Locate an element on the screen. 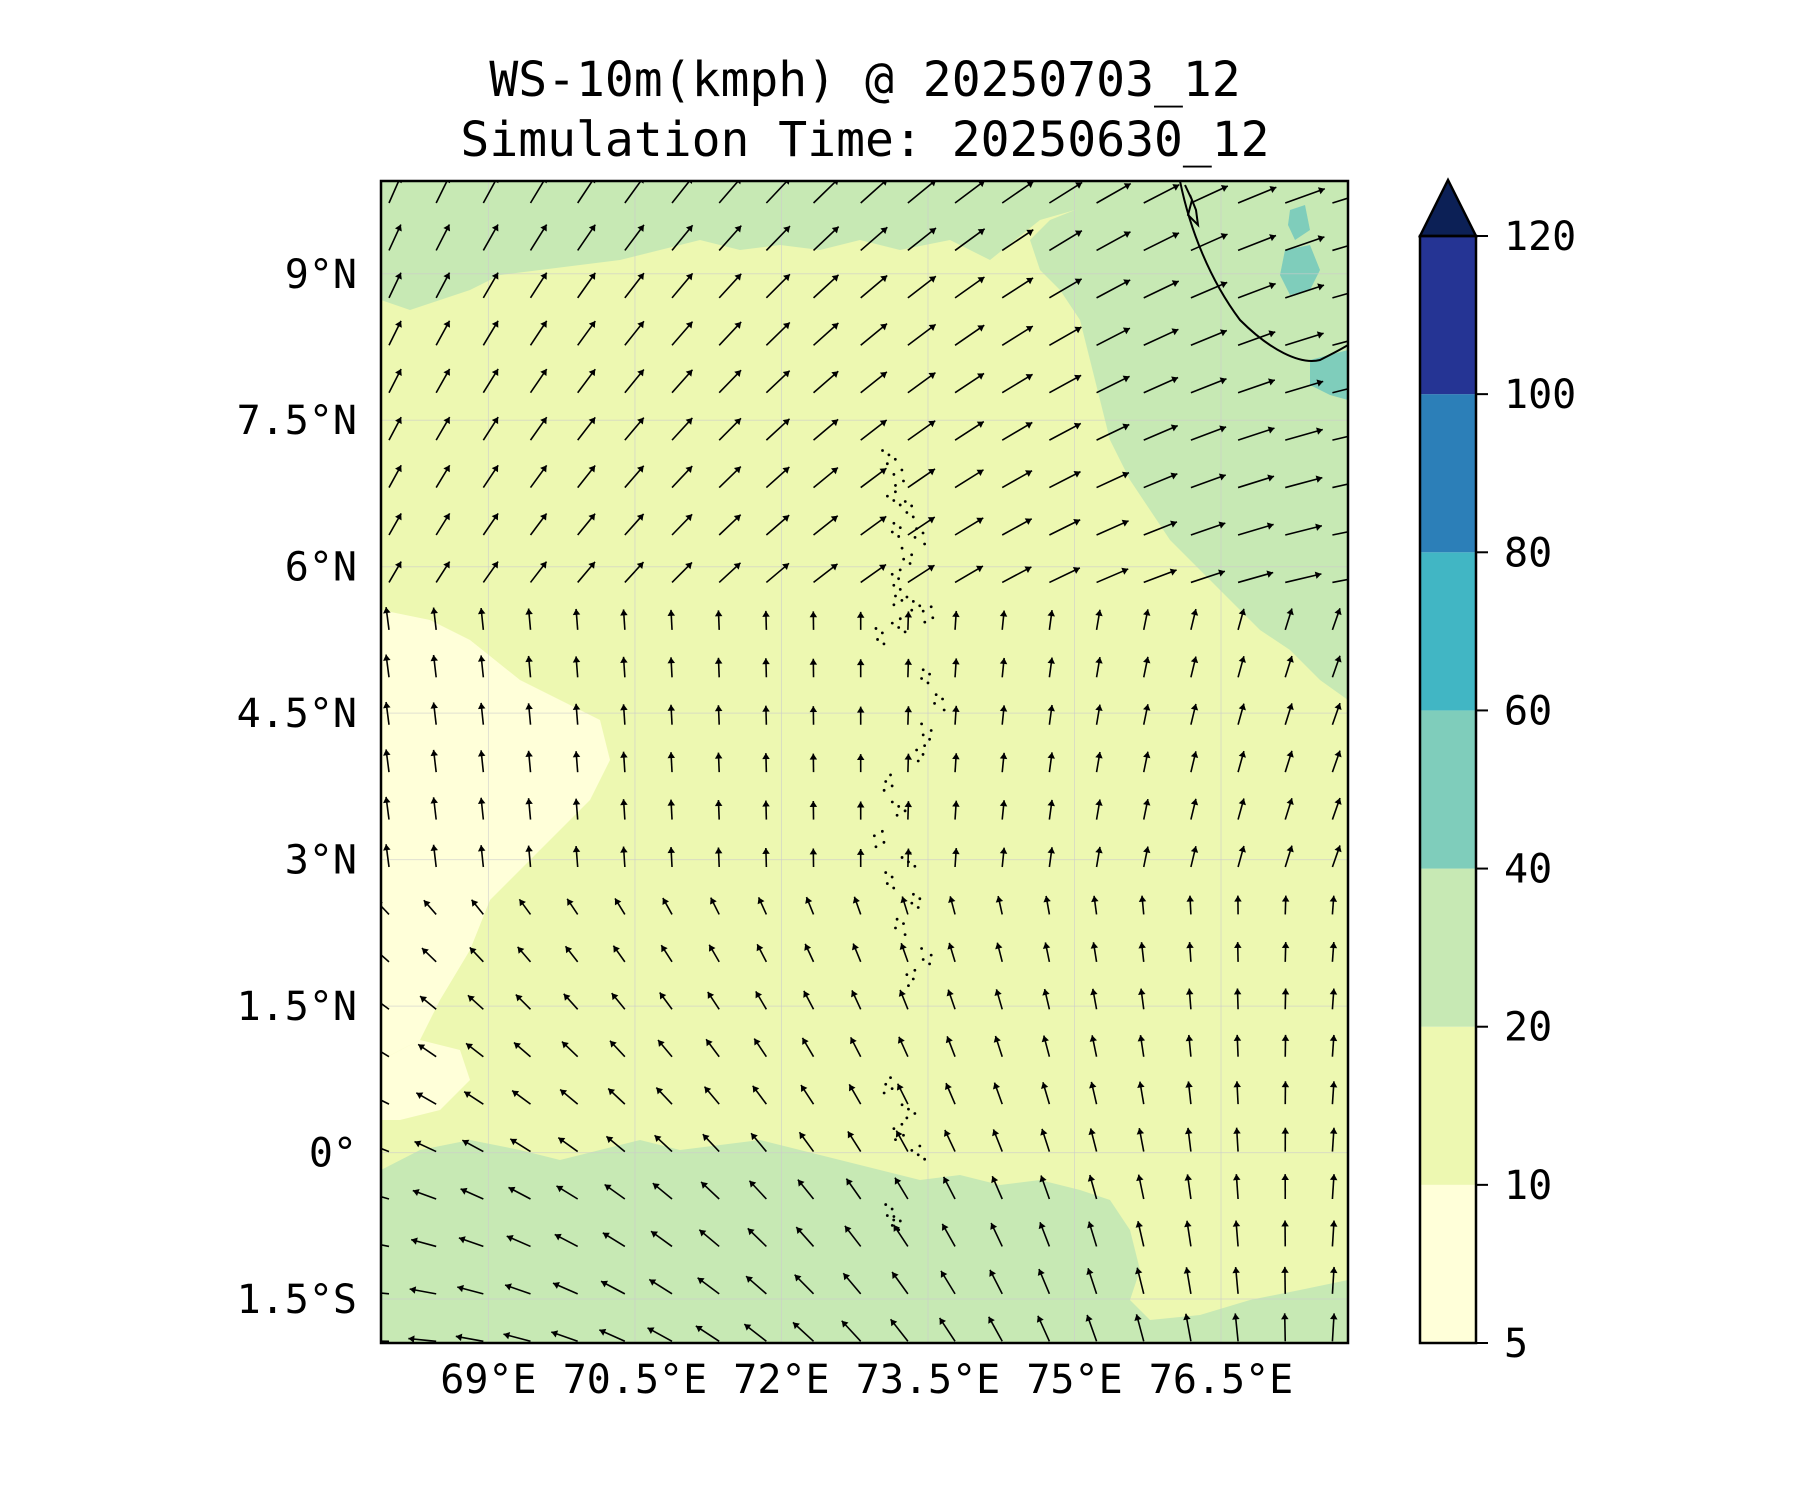  latitude-tick-label: 1.5°S is located at coordinates (297, 1300).